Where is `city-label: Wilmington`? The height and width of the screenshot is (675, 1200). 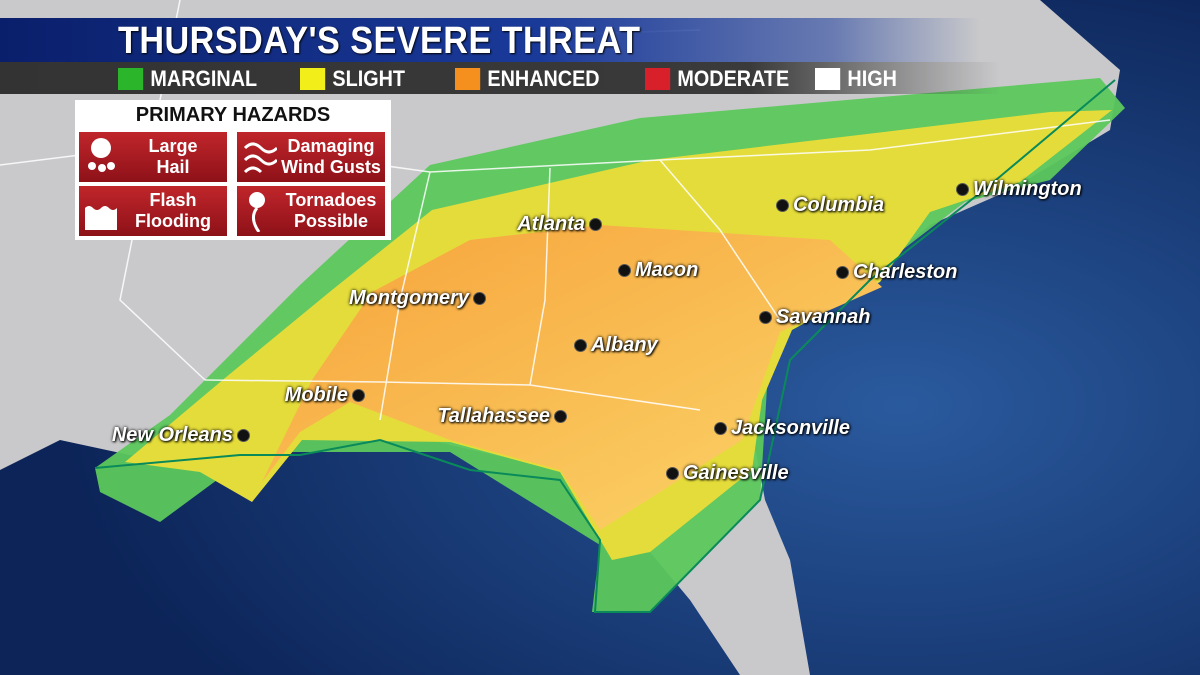
city-label: Wilmington is located at coordinates (1027, 189).